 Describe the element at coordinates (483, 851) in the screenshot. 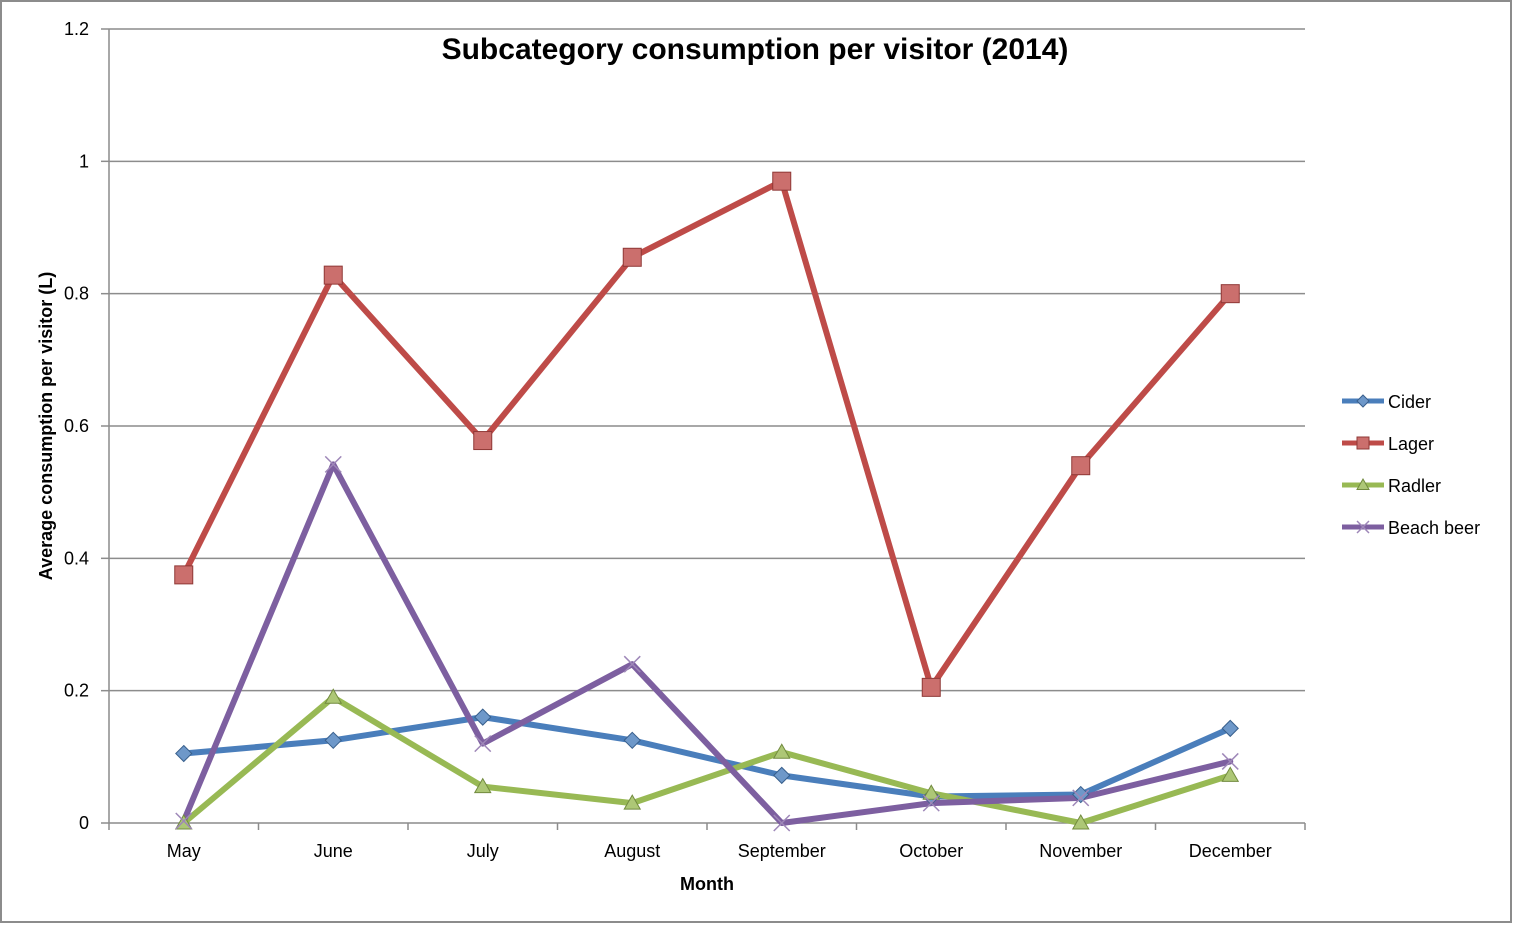

I see `x-tick-label: July` at that location.